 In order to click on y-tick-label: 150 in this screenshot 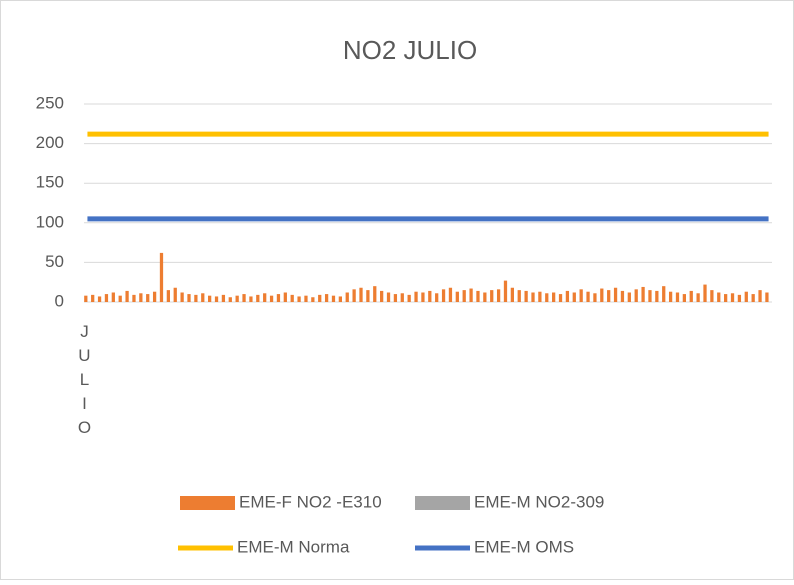, I will do `click(50, 182)`.